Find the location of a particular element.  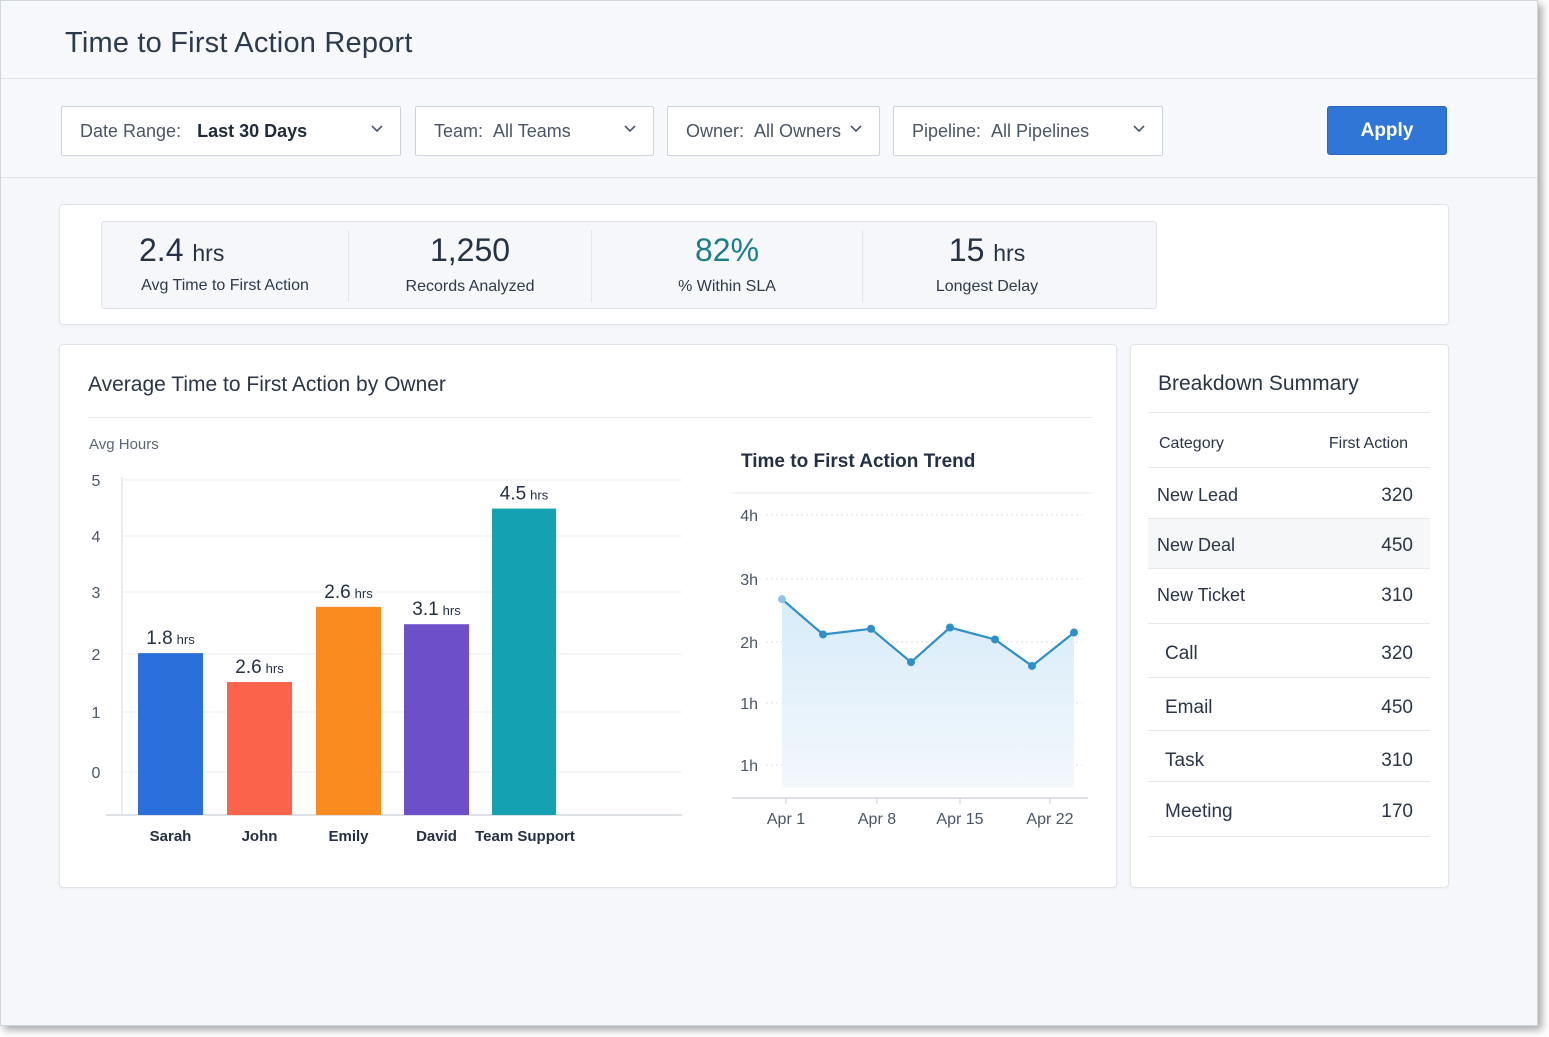

y-tick-label: 0 is located at coordinates (96, 773).